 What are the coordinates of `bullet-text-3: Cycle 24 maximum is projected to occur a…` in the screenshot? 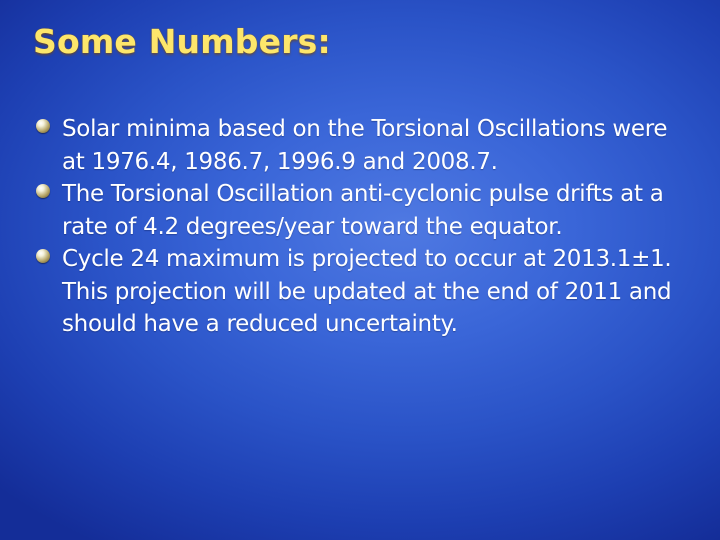 It's located at (367, 291).